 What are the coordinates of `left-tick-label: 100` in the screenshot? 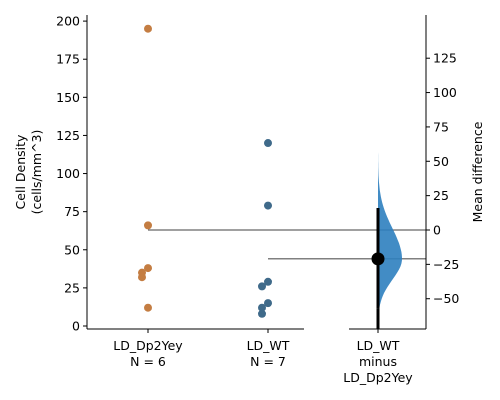 It's located at (68, 173).